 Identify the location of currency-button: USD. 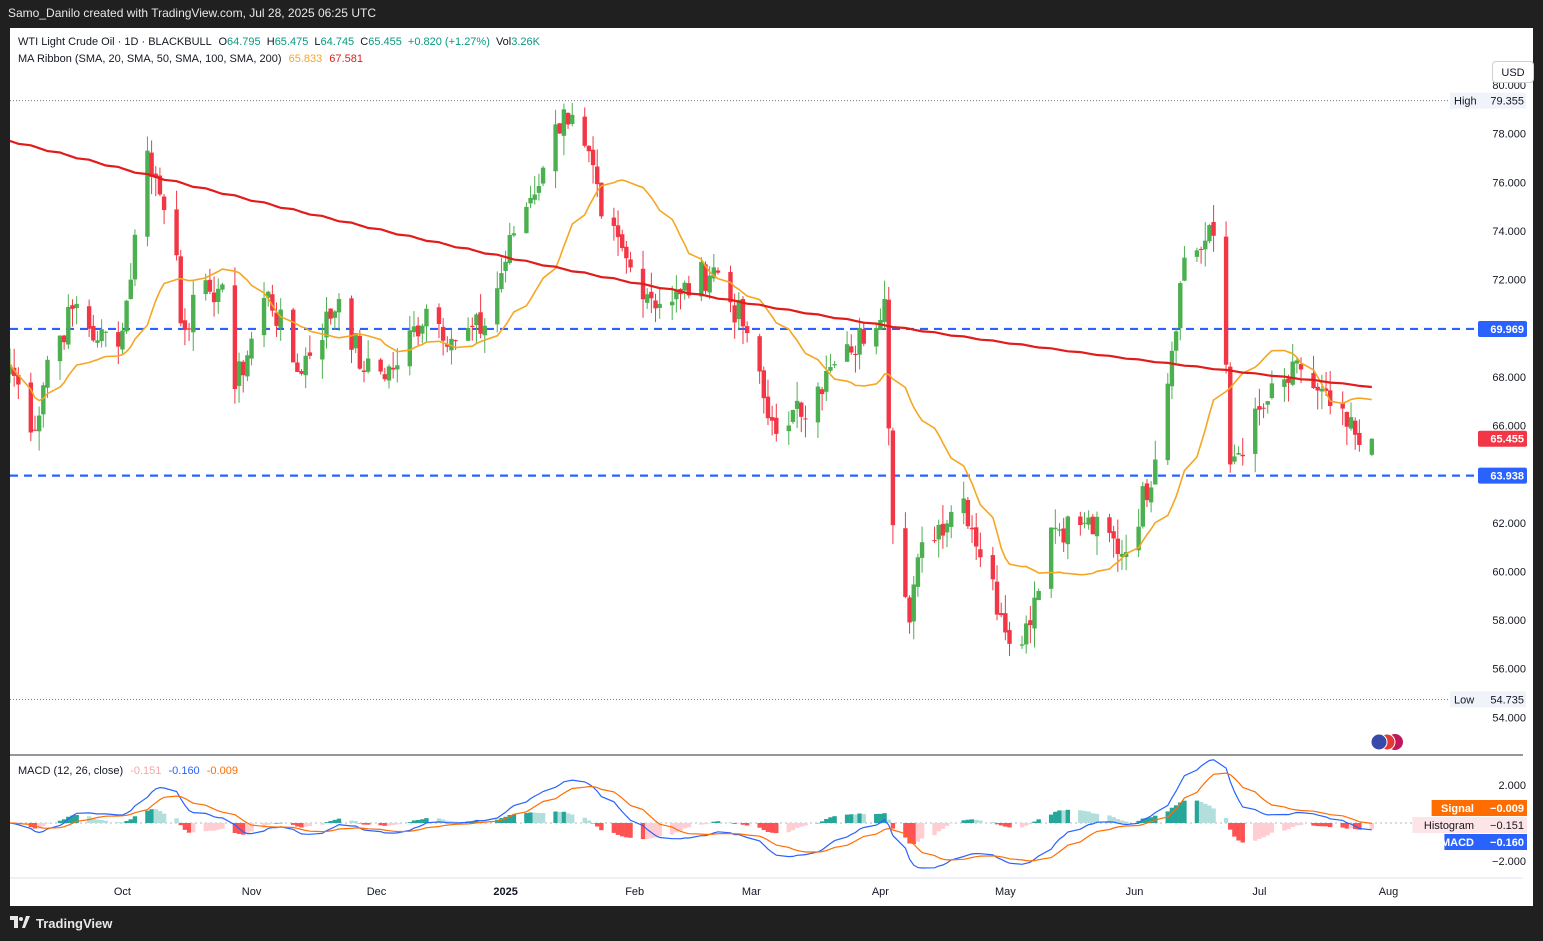
(1513, 72).